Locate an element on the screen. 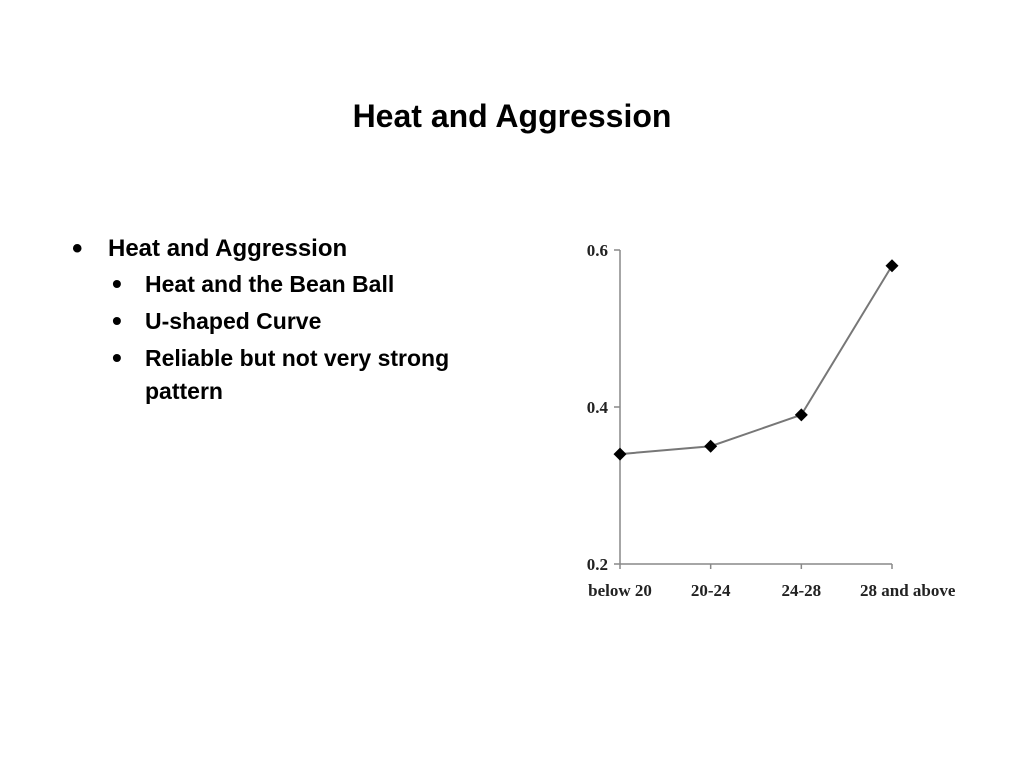 Image resolution: width=1024 pixels, height=768 pixels. x-tick-label: below 20 is located at coordinates (620, 590).